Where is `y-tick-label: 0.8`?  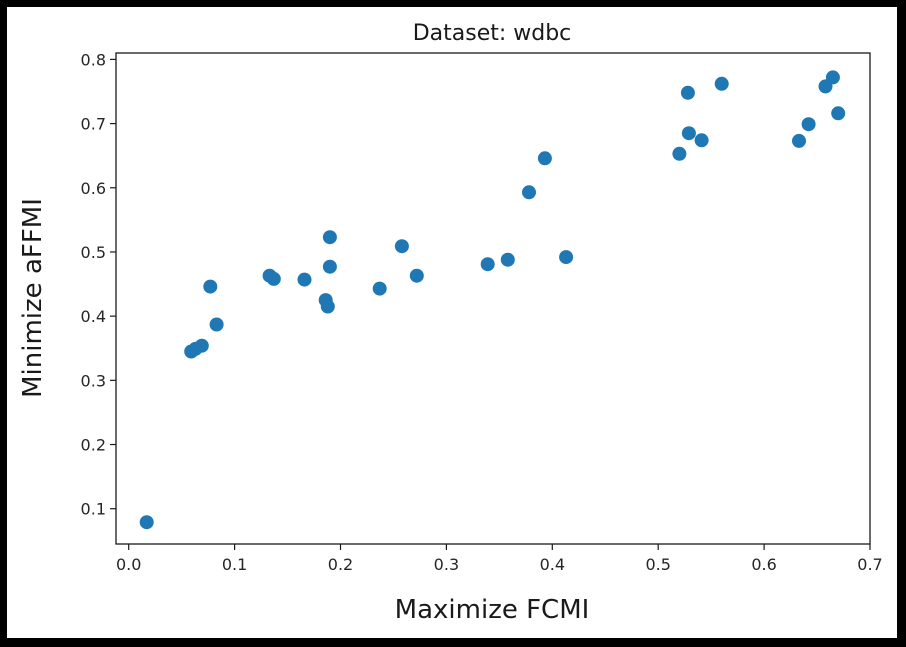
y-tick-label: 0.8 is located at coordinates (93, 59).